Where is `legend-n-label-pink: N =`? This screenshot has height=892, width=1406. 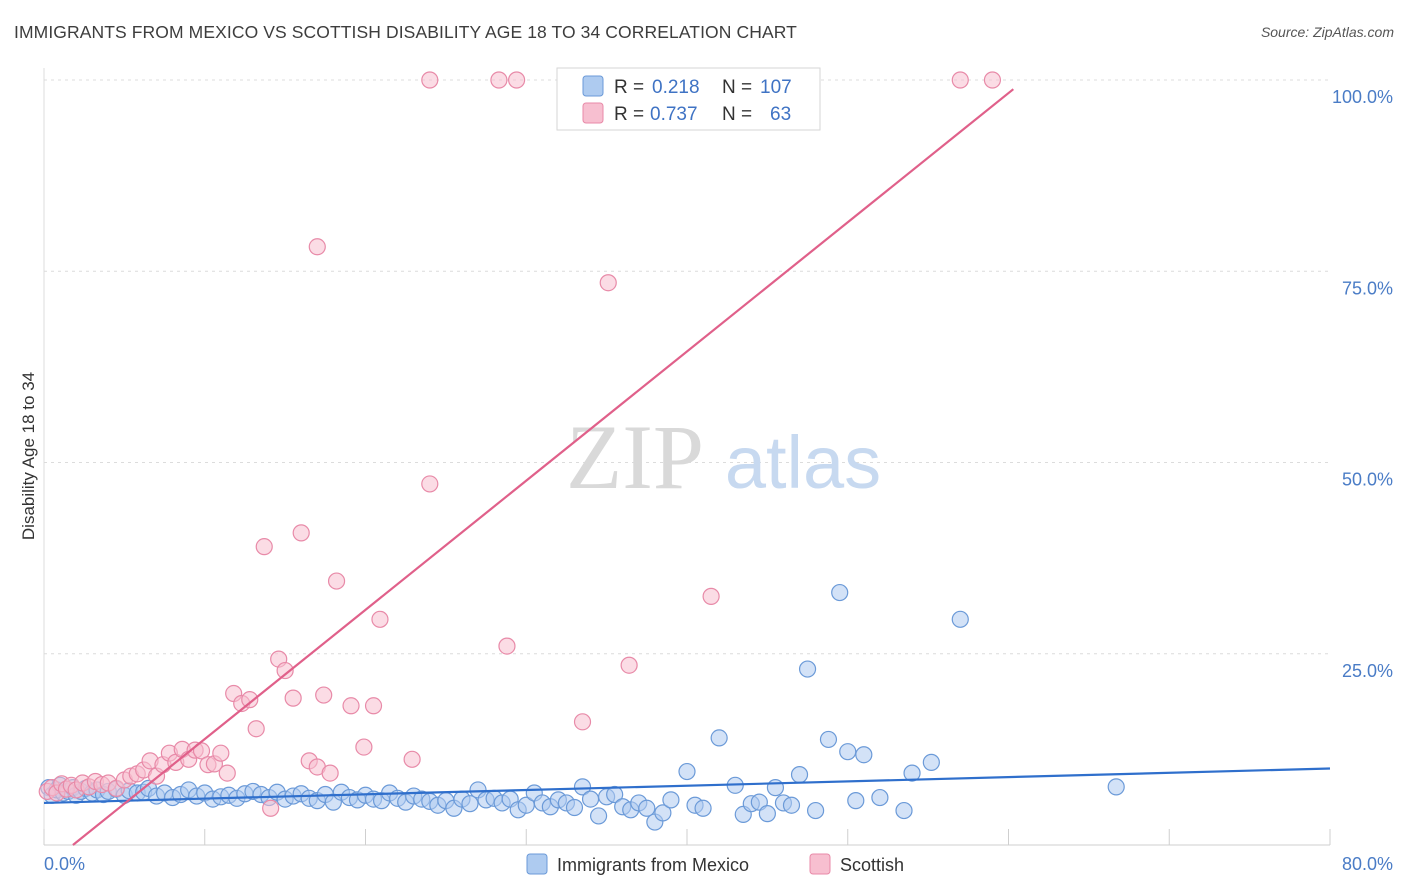
legend-n-label-pink: N = is located at coordinates (737, 114).